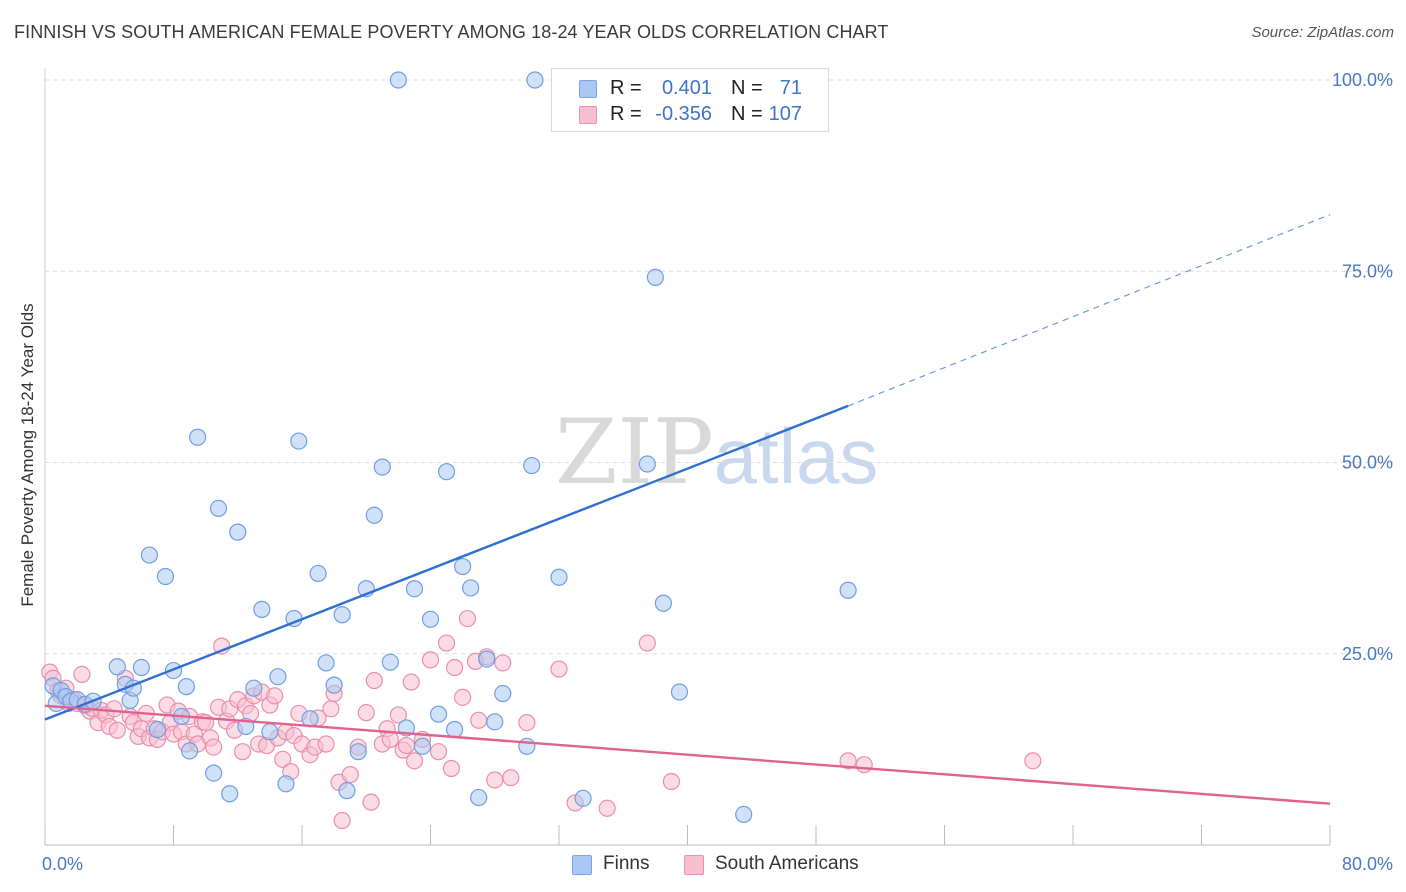 The image size is (1406, 892). What do you see at coordinates (785, 114) in the screenshot?
I see `legend-n-value: 107` at bounding box center [785, 114].